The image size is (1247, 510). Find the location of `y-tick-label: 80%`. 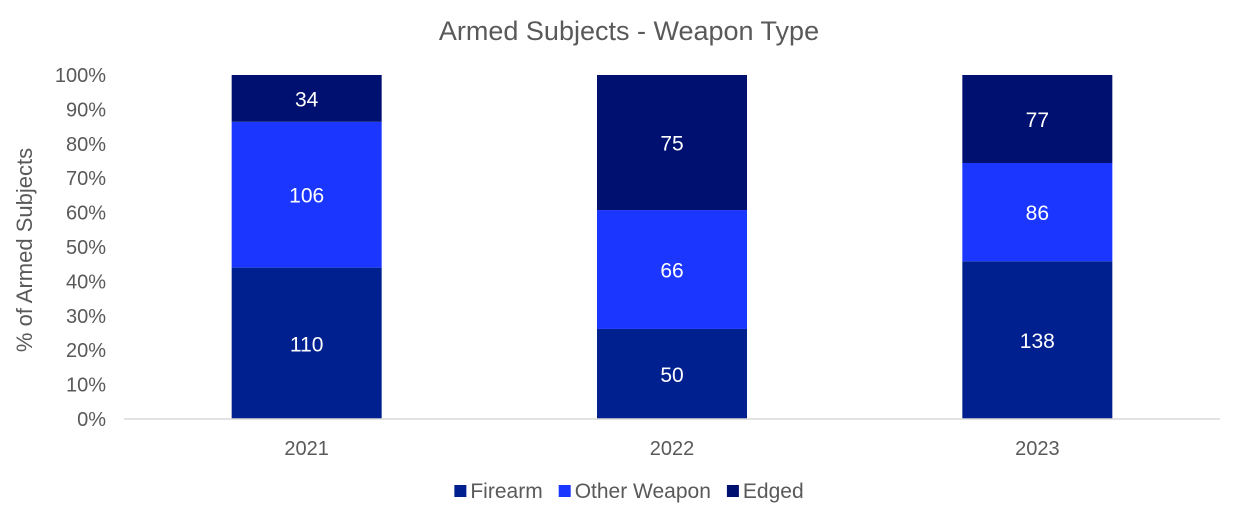

y-tick-label: 80% is located at coordinates (86, 145).